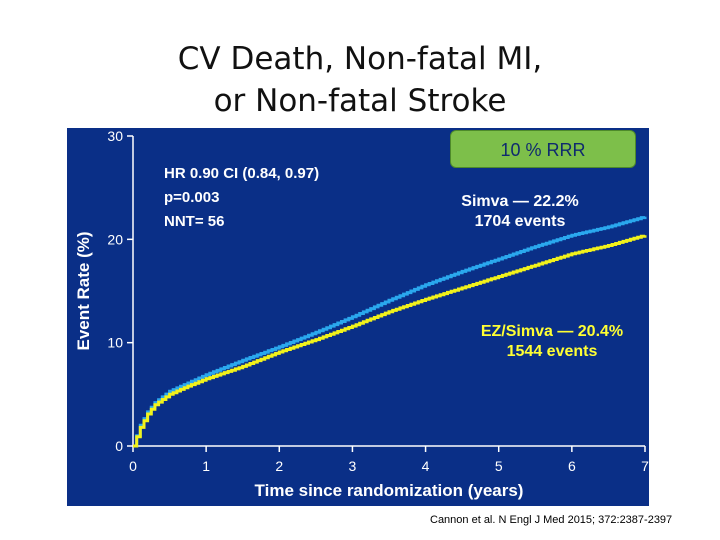 This screenshot has width=720, height=540. What do you see at coordinates (572, 466) in the screenshot?
I see `x-tick-label: 6` at bounding box center [572, 466].